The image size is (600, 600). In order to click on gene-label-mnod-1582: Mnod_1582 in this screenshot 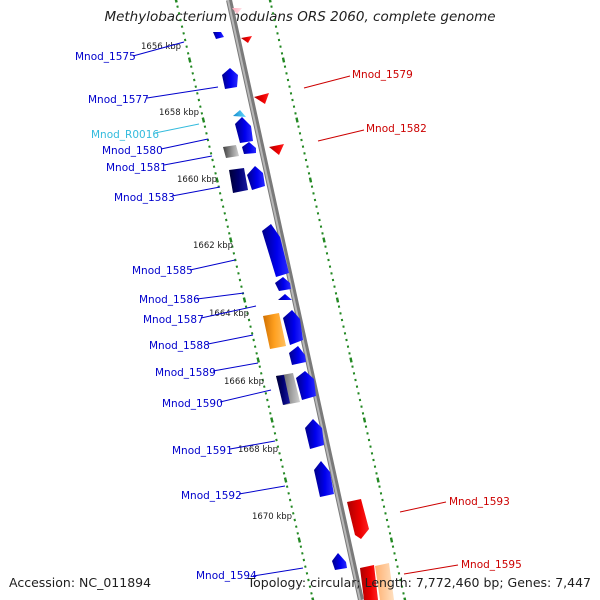, I will do `click(396, 129)`.